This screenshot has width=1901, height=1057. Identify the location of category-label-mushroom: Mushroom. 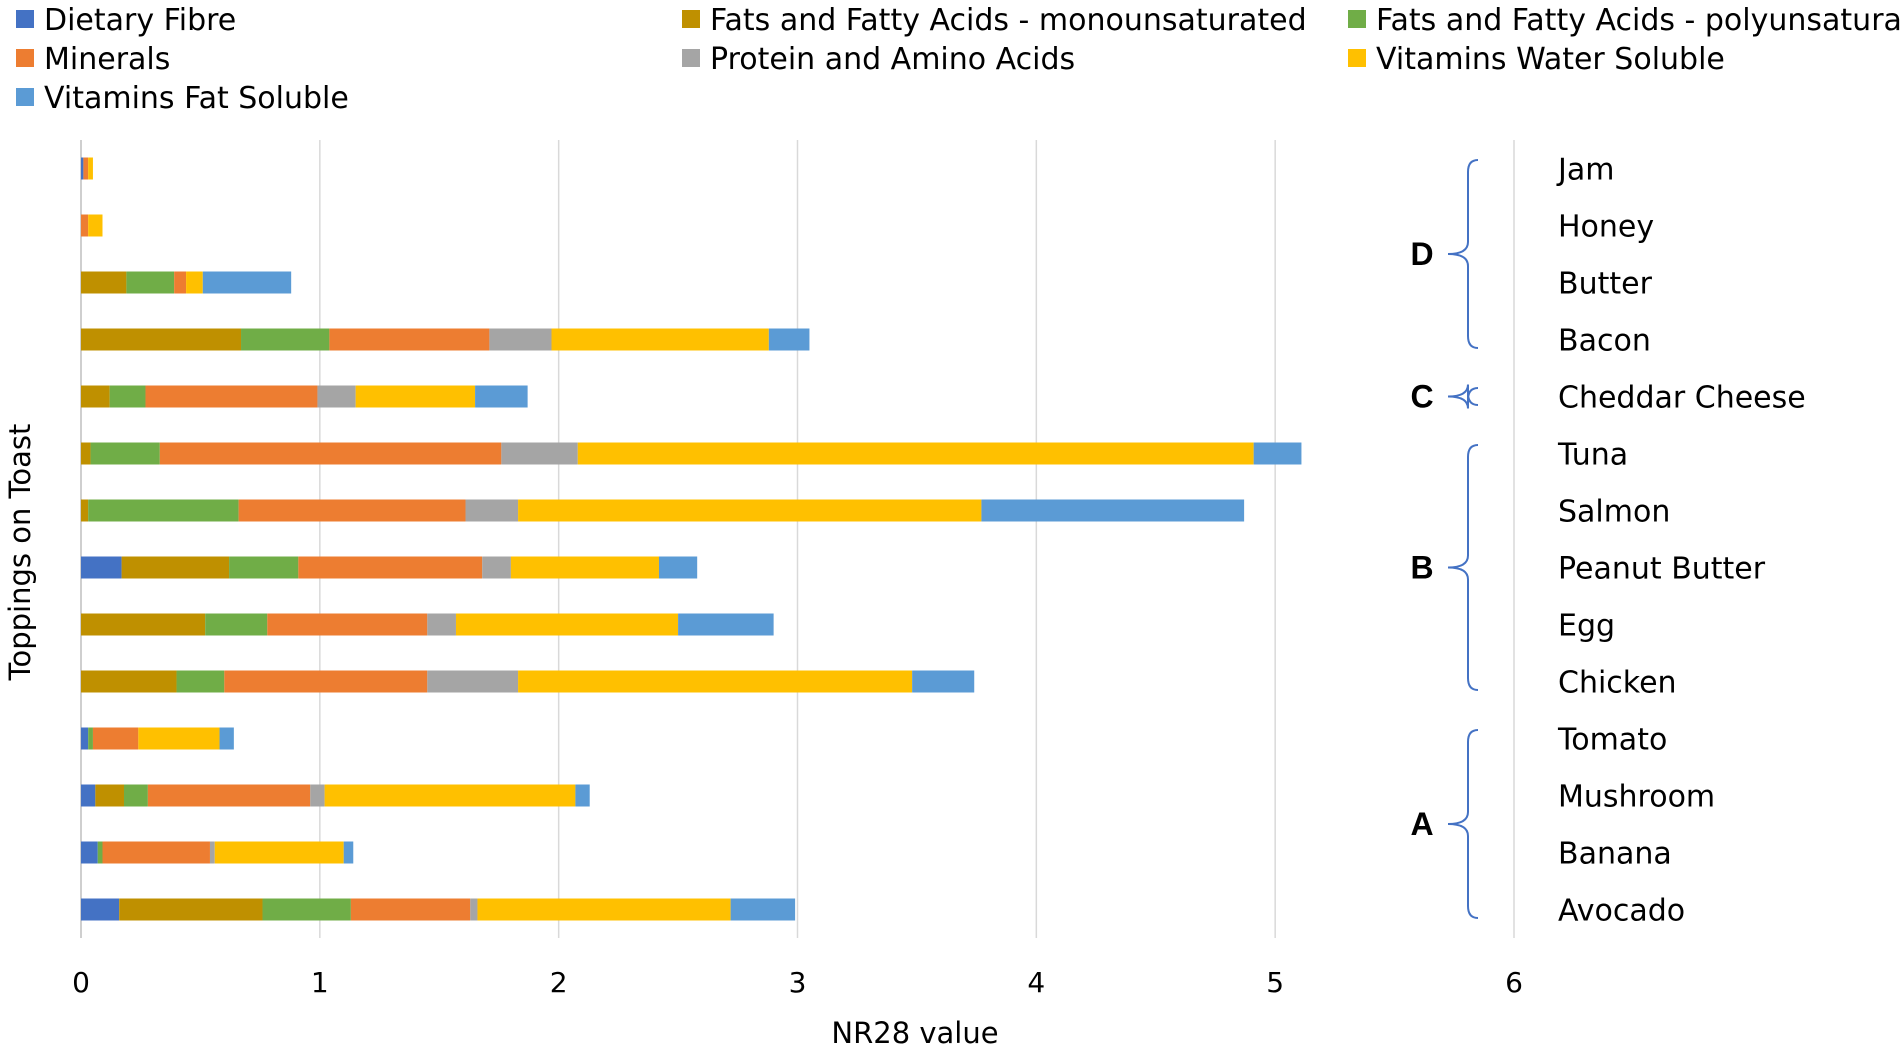
(1636, 797).